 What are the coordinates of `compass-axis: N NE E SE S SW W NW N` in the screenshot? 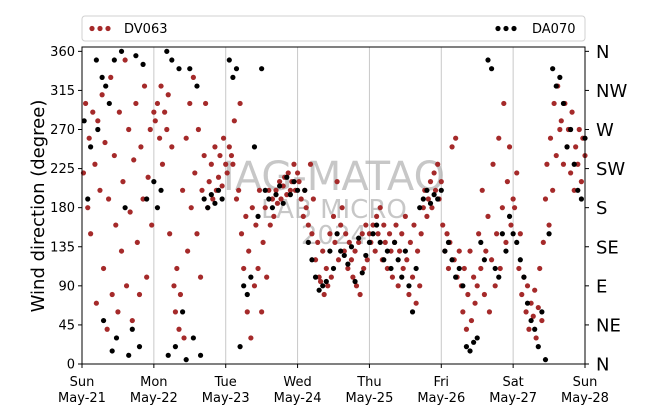 It's located at (606, 209).